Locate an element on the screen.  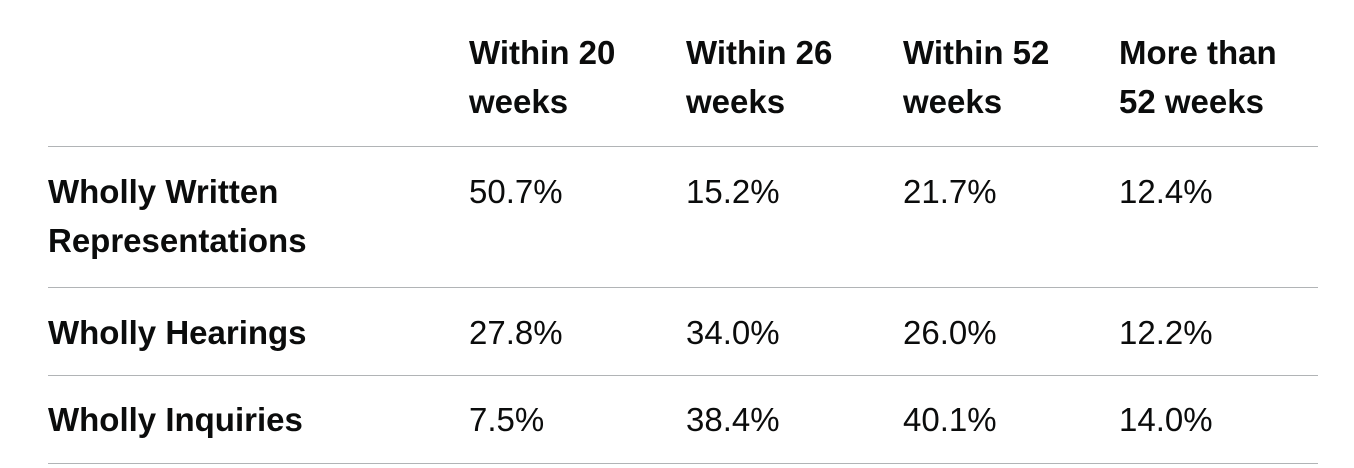
row-header: Wholly Inquiries is located at coordinates (258, 419).